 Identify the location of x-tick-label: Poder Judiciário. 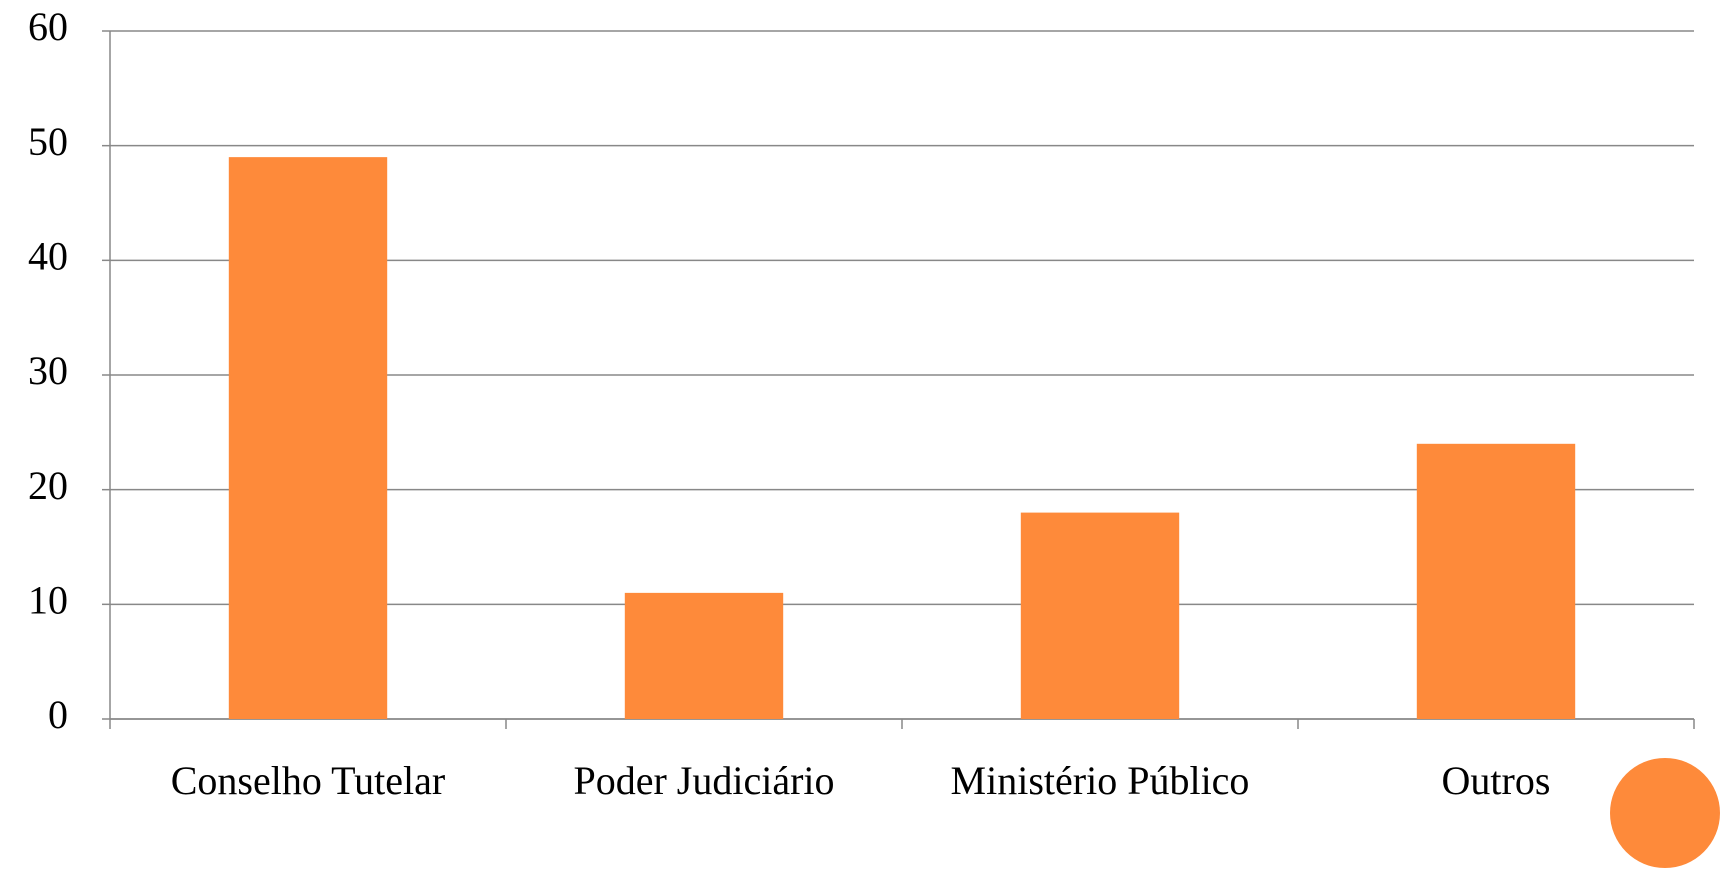
(703, 780).